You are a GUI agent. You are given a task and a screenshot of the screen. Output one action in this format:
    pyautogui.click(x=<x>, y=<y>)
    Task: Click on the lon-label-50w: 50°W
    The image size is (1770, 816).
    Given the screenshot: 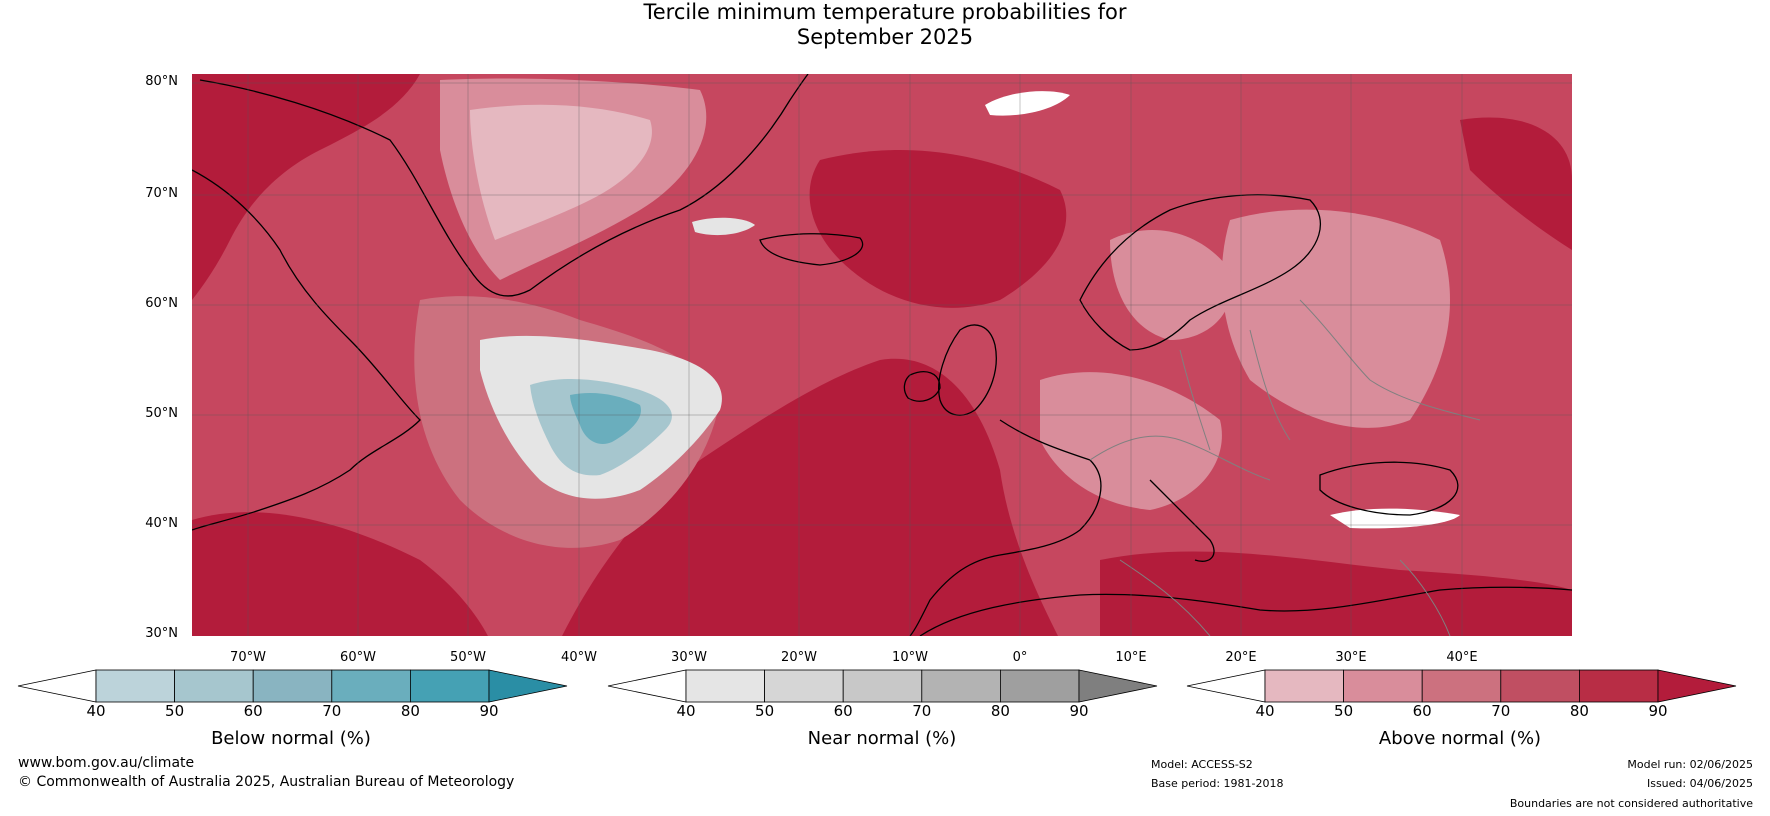 What is the action you would take?
    pyautogui.click(x=468, y=657)
    